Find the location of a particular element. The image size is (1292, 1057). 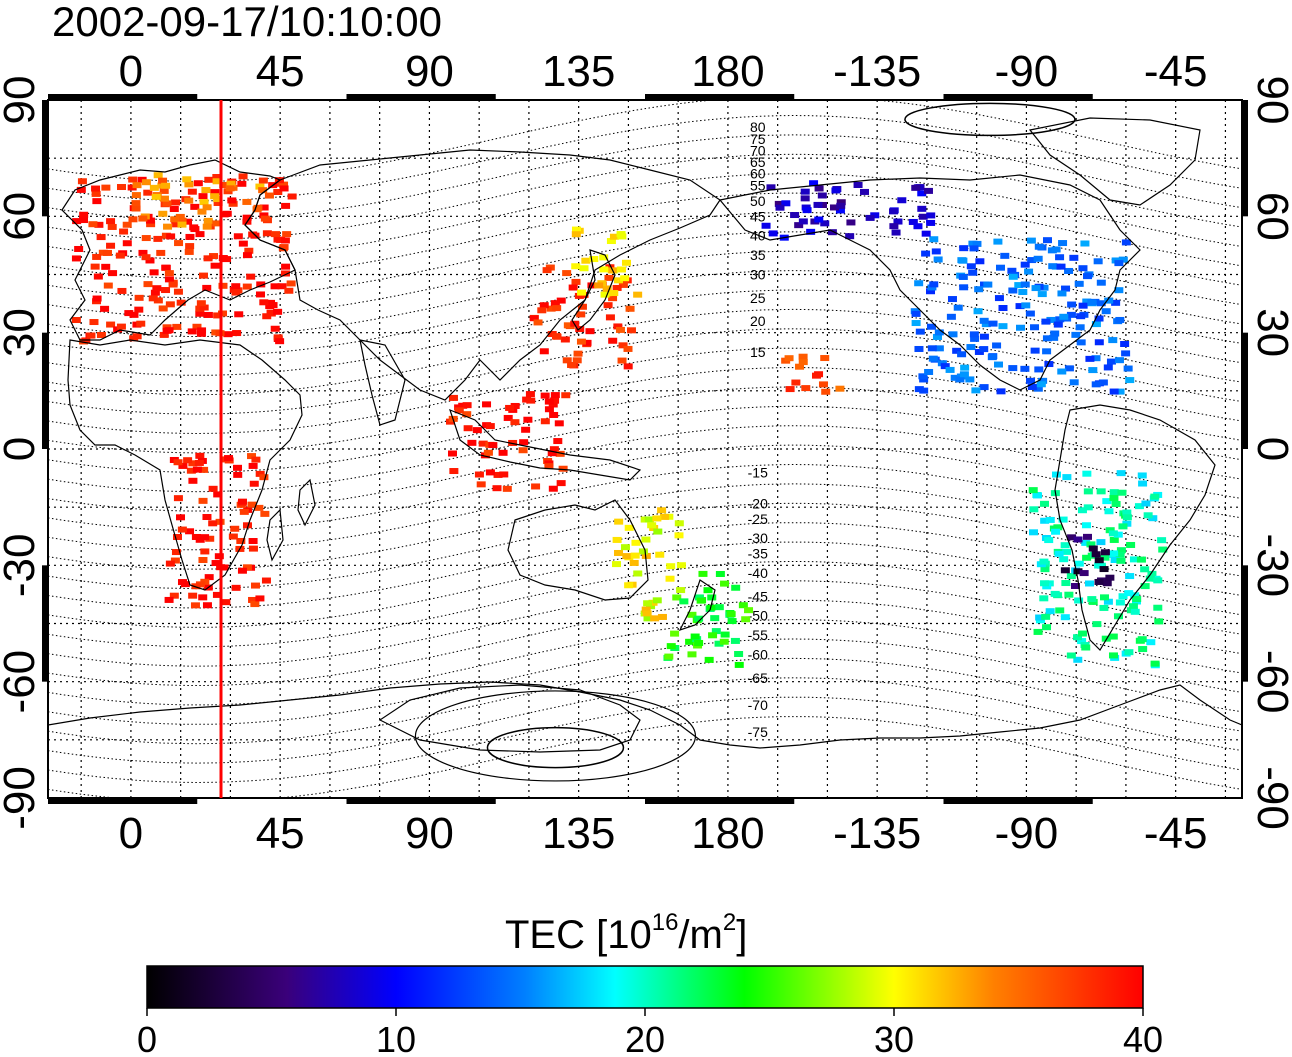

left-latitude-label: 90 is located at coordinates (22, 100).